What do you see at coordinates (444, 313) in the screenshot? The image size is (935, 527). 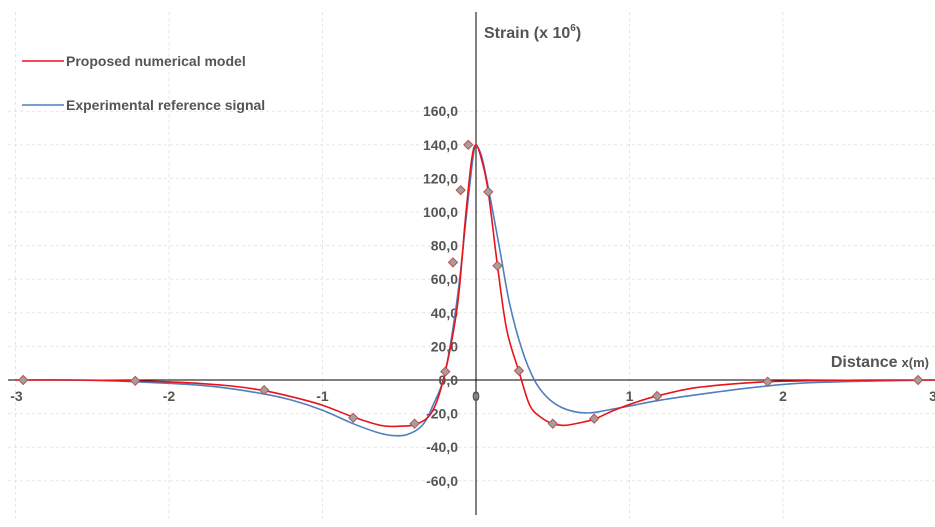 I see `y-tick-label: 40,0` at bounding box center [444, 313].